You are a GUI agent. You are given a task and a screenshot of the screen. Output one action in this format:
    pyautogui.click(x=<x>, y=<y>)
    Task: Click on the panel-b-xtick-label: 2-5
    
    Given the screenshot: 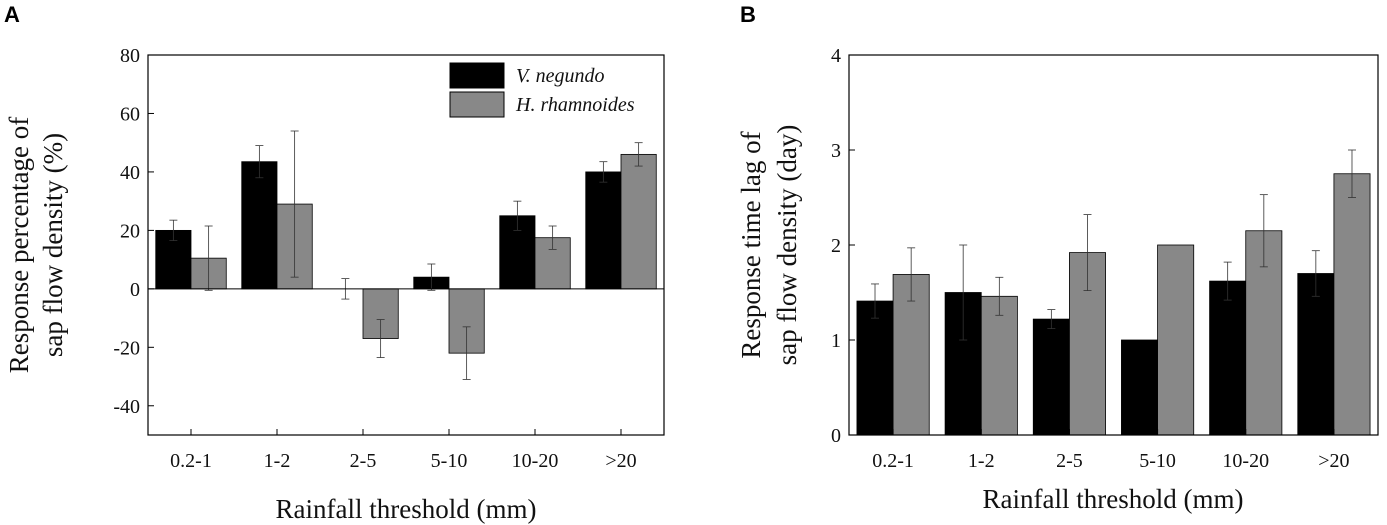 What is the action you would take?
    pyautogui.click(x=1069, y=461)
    